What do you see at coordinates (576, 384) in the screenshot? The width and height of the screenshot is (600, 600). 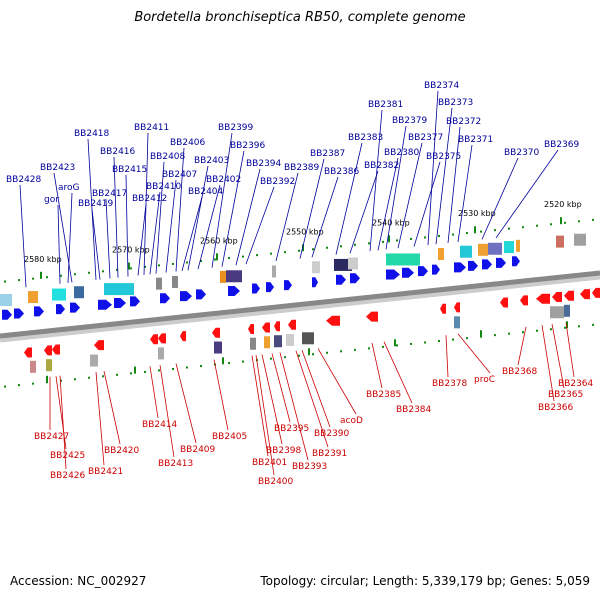 I see `reverse-gene-label: BB2364` at bounding box center [576, 384].